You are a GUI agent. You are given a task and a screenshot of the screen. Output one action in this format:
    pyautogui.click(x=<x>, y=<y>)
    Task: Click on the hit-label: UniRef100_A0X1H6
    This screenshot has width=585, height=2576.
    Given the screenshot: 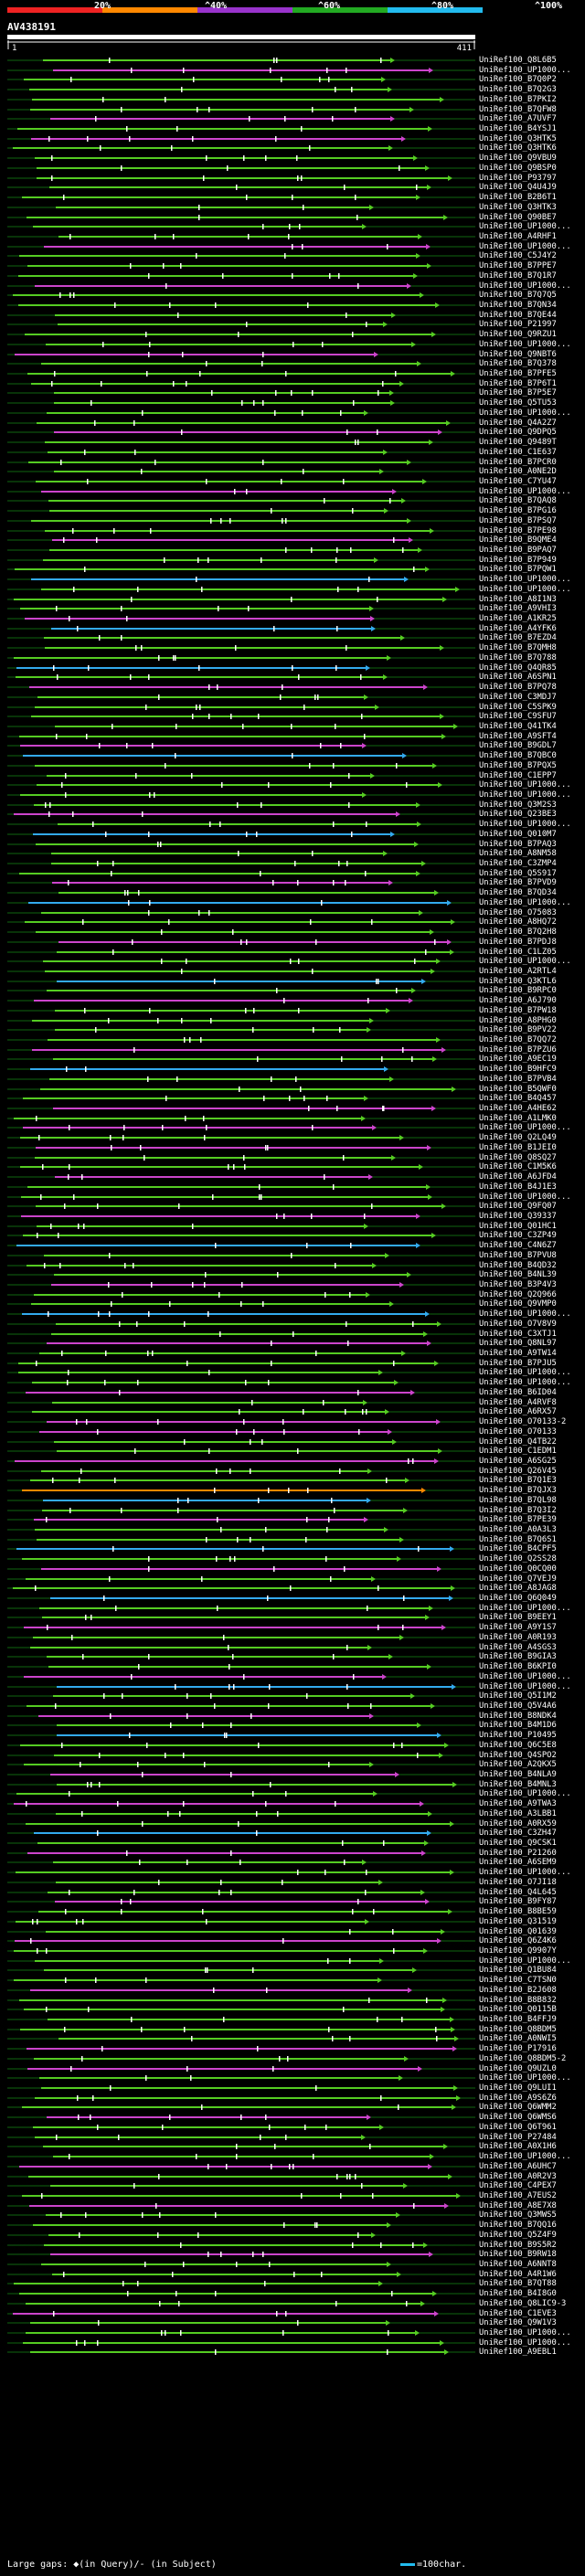 What is the action you would take?
    pyautogui.click(x=518, y=2146)
    